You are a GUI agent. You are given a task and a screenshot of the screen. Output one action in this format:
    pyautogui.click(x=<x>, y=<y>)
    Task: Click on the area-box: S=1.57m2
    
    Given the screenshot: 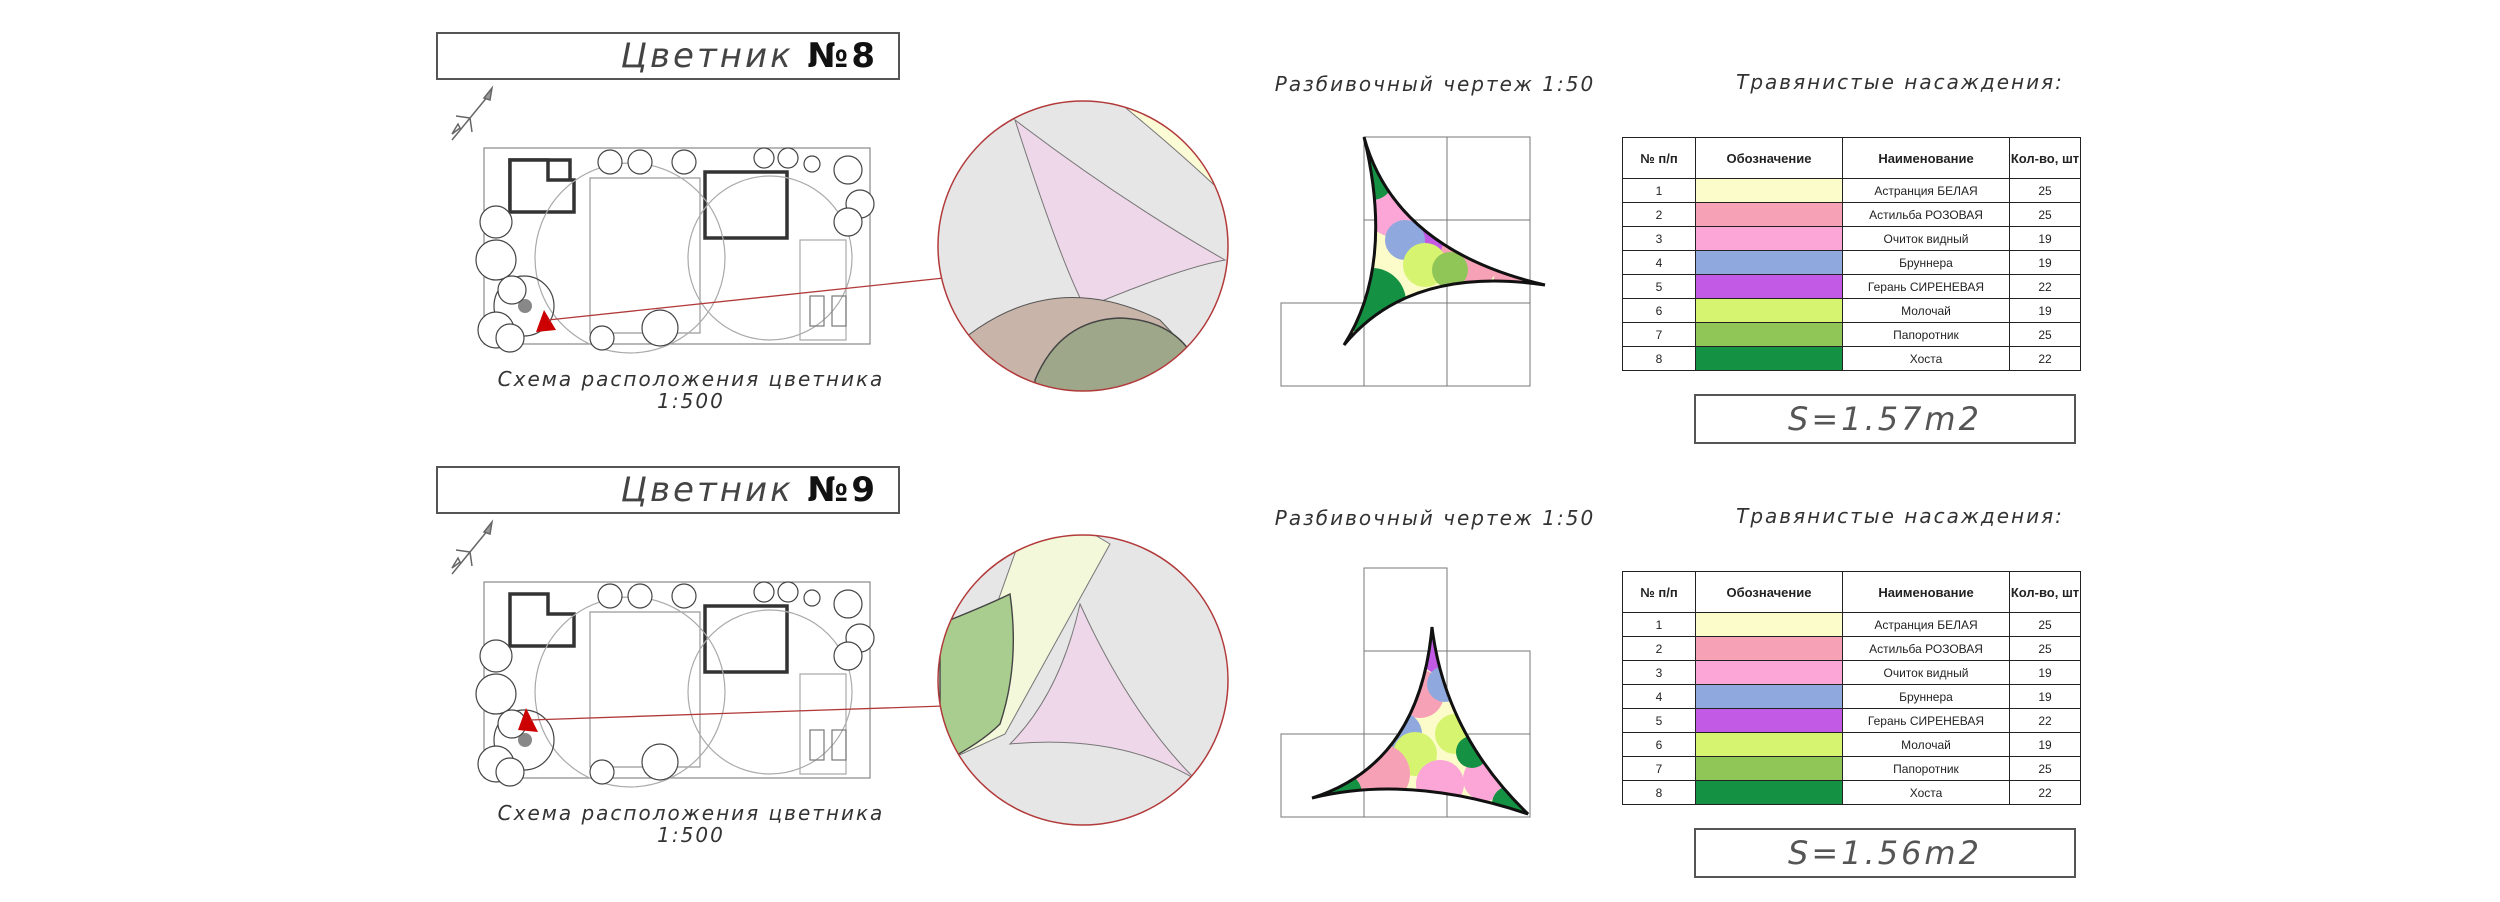 What is the action you would take?
    pyautogui.click(x=1885, y=419)
    